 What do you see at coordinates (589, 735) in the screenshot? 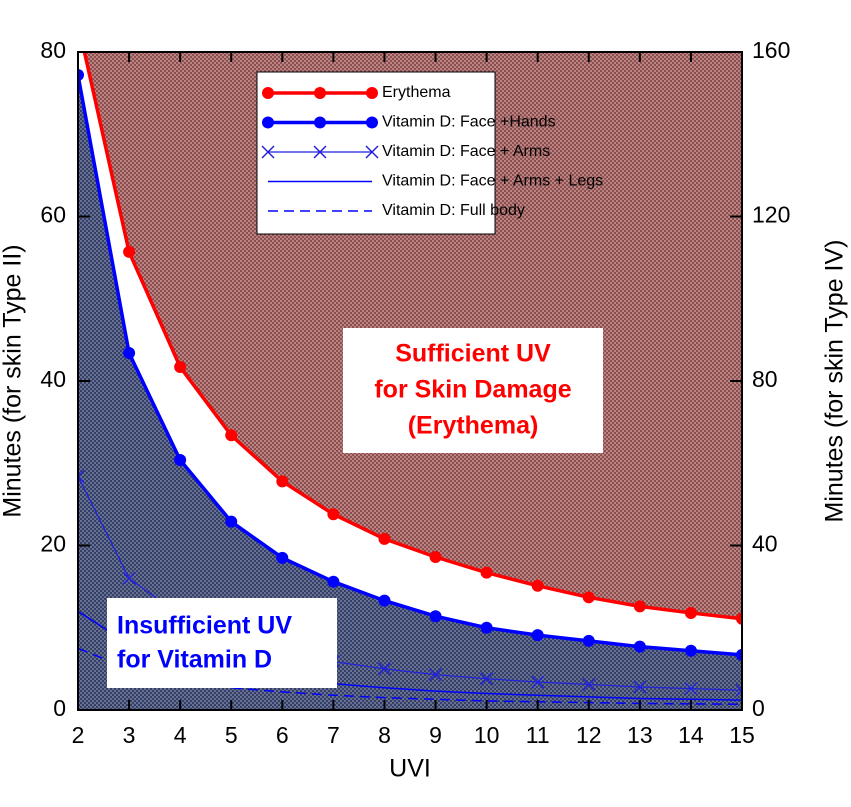
I see `x-tick-label: 12` at bounding box center [589, 735].